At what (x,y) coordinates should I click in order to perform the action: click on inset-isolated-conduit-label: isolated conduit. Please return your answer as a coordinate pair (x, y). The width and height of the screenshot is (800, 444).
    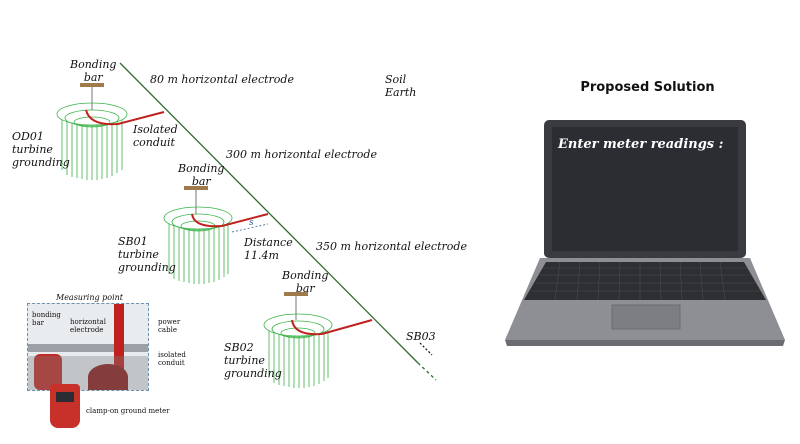
    Looking at the image, I should click on (172, 359).